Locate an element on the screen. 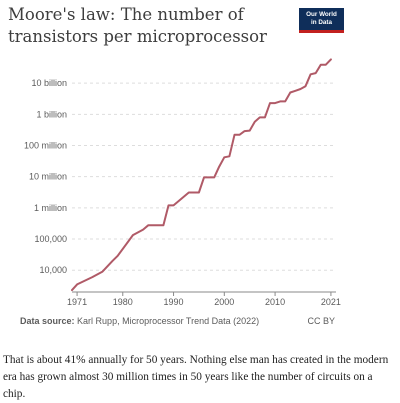  x-tick-label-1: 1980 is located at coordinates (123, 302).